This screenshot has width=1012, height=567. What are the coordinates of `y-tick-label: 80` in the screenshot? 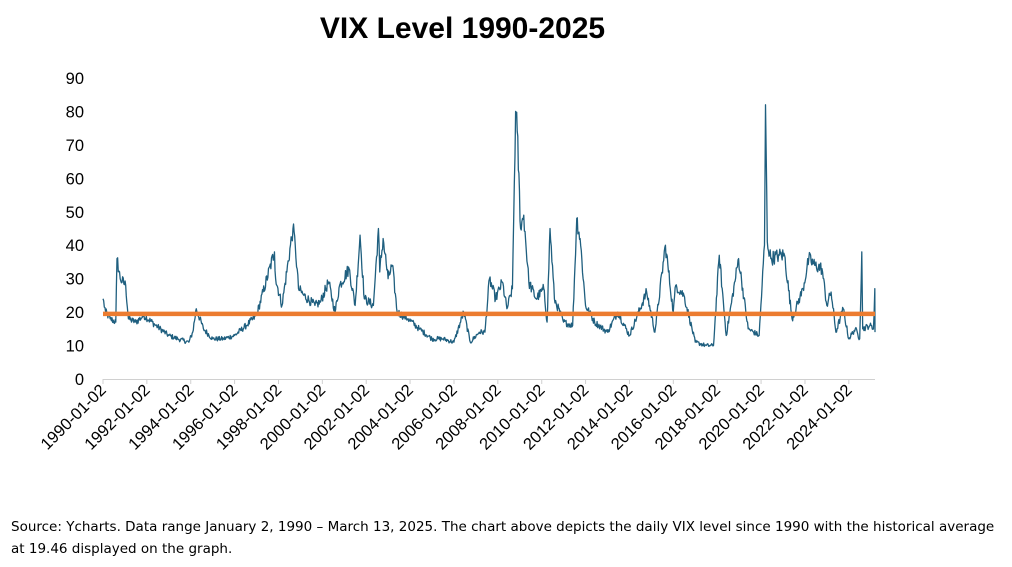 It's located at (75, 112).